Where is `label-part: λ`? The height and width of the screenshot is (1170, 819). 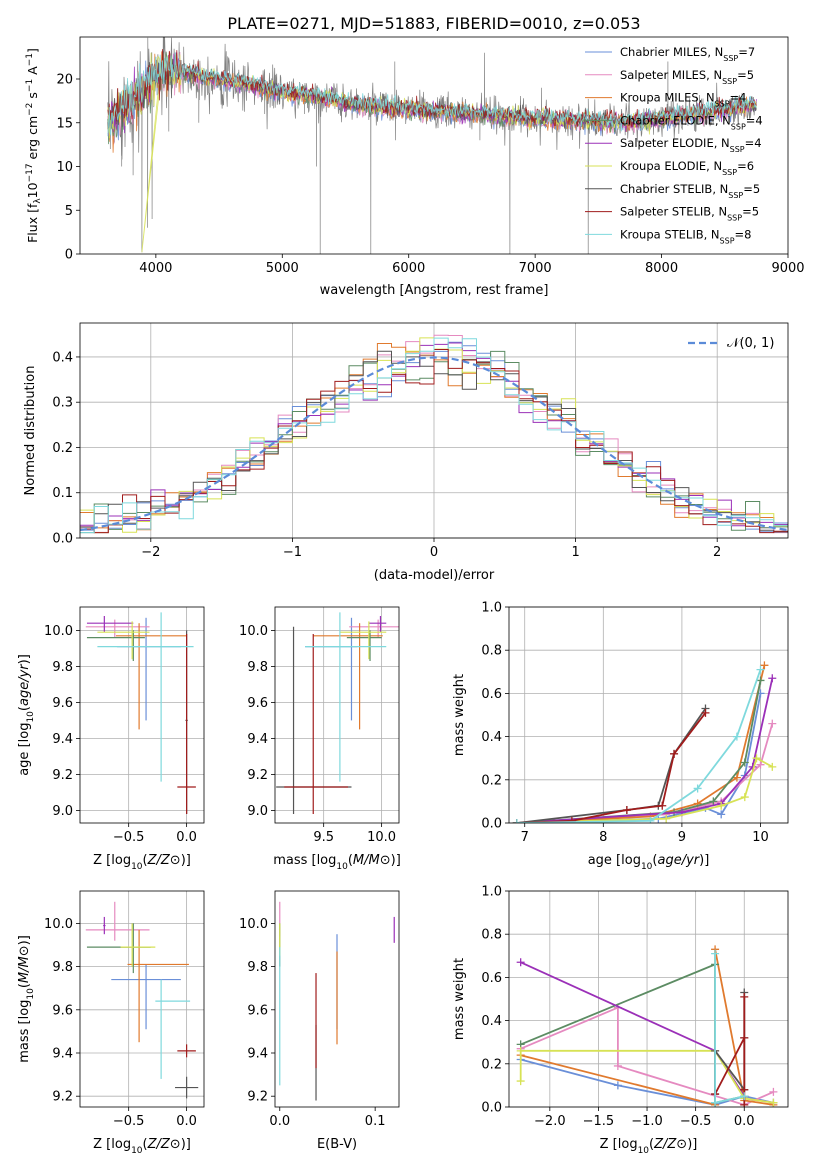
label-part: λ is located at coordinates (38, 201).